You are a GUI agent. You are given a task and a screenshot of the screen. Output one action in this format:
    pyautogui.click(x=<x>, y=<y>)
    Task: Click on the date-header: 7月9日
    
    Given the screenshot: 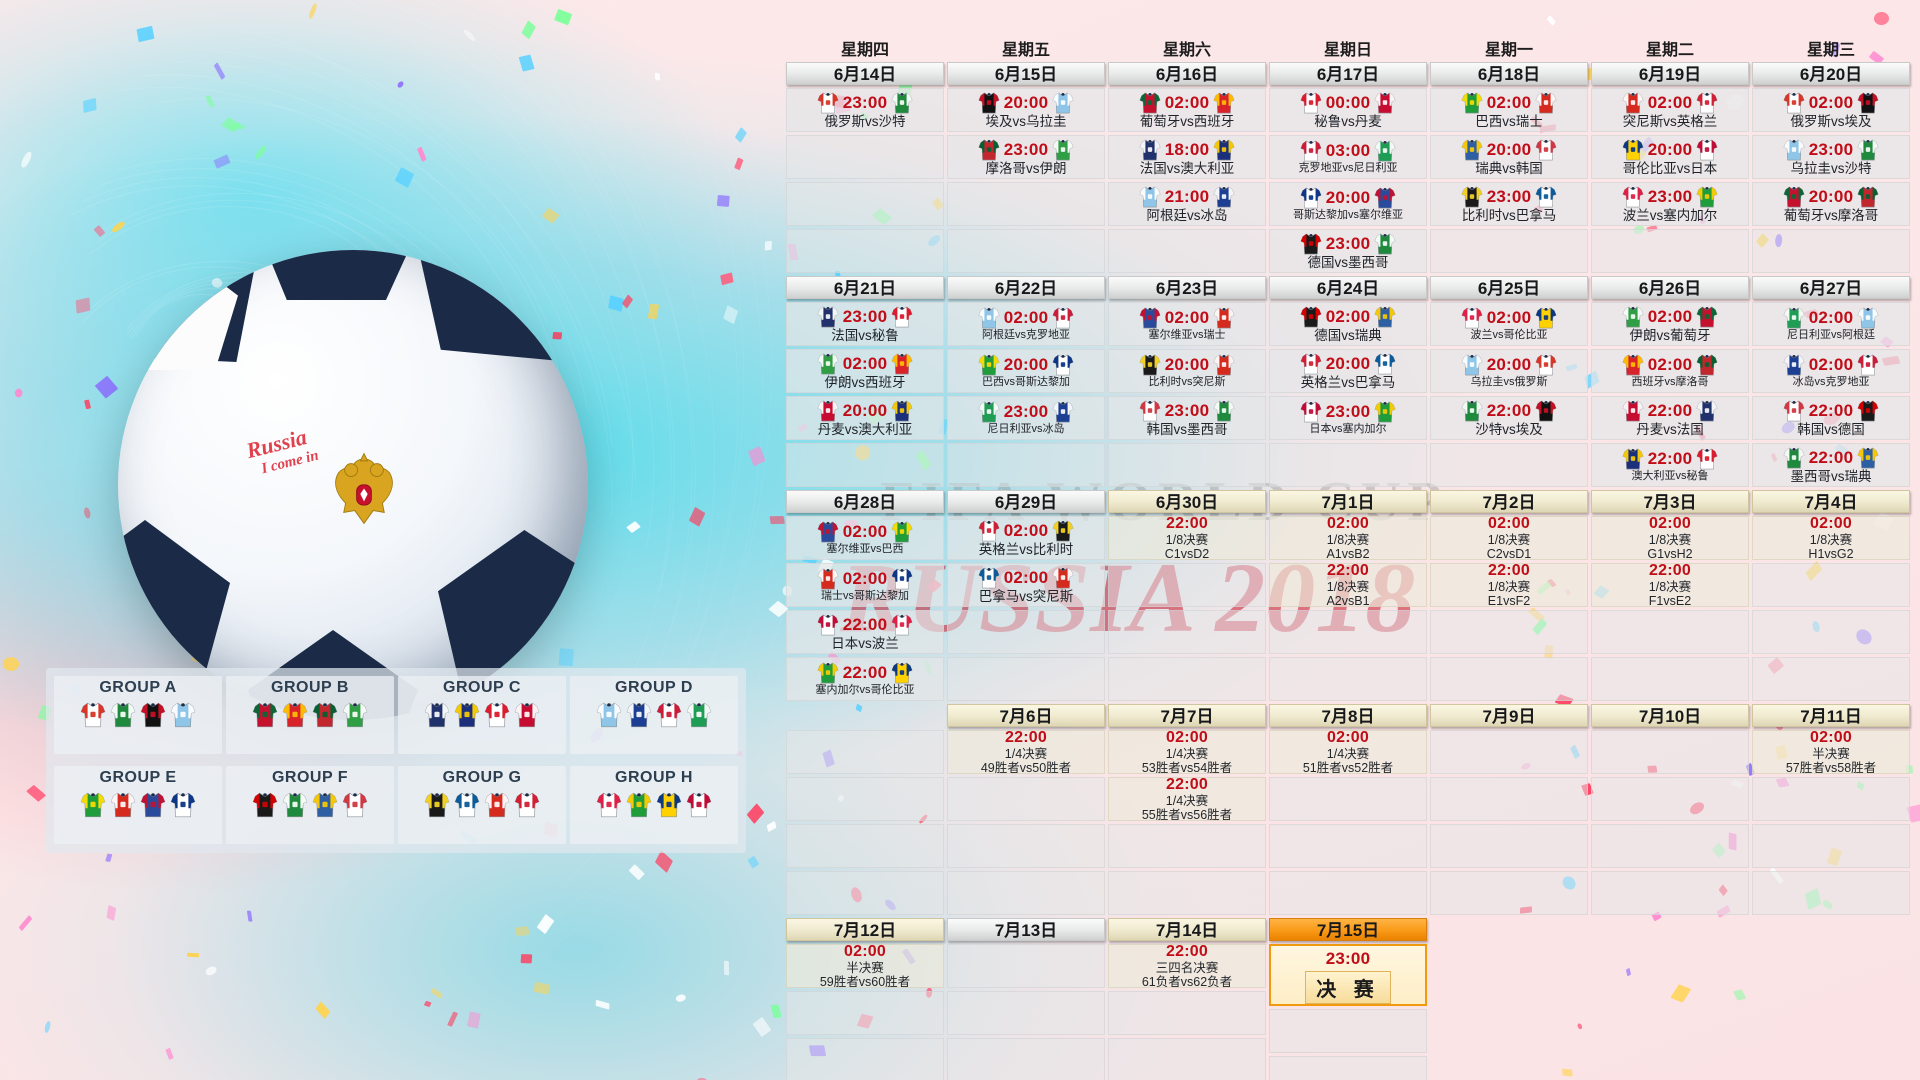 What is the action you would take?
    pyautogui.click(x=1509, y=715)
    